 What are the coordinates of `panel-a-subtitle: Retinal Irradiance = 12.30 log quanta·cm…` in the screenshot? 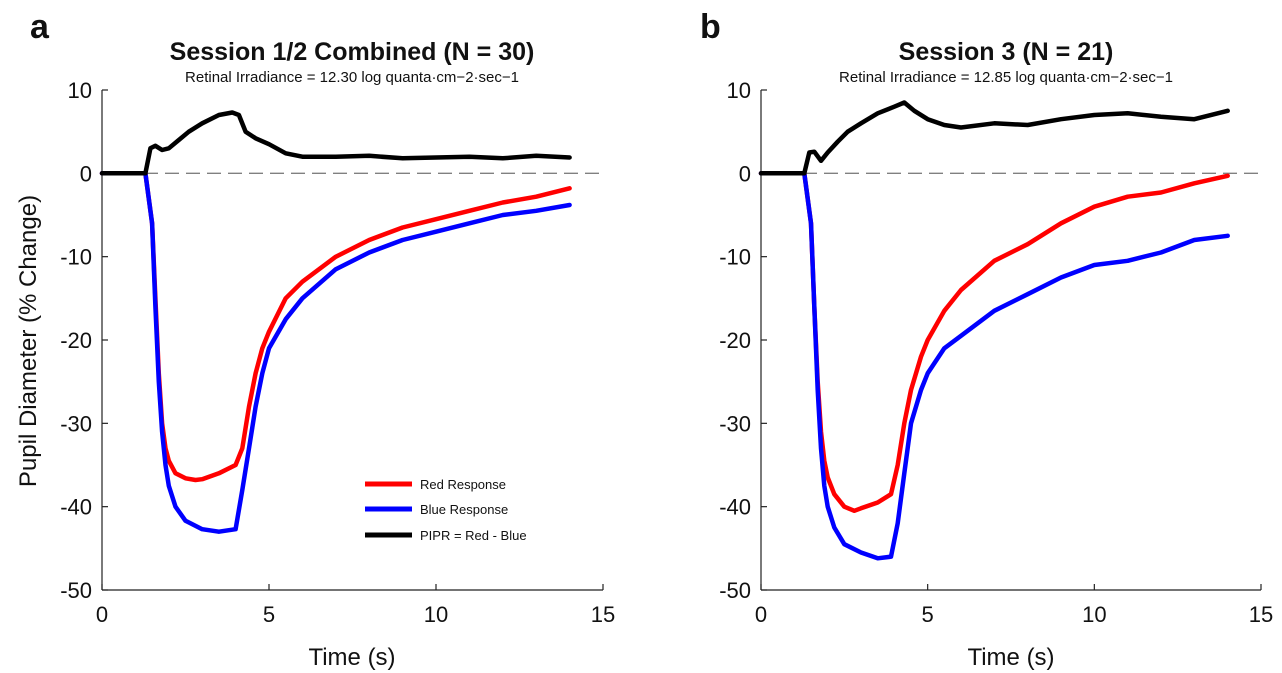 It's located at (352, 77).